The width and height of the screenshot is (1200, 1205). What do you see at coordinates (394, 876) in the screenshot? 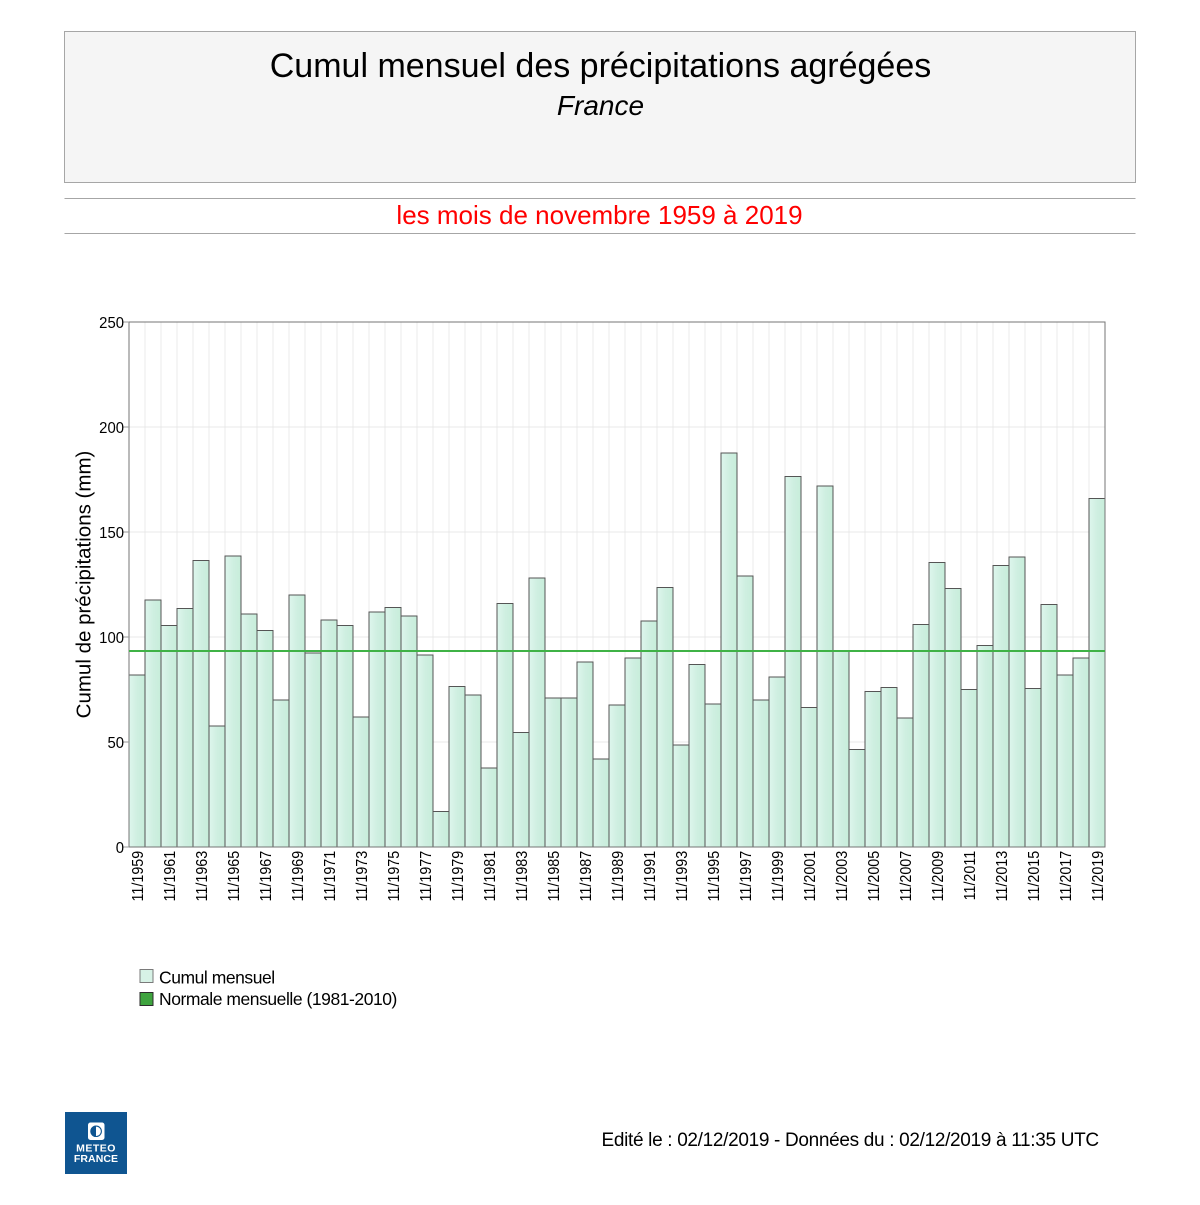
I see `svg-text: 11/1975` at bounding box center [394, 876].